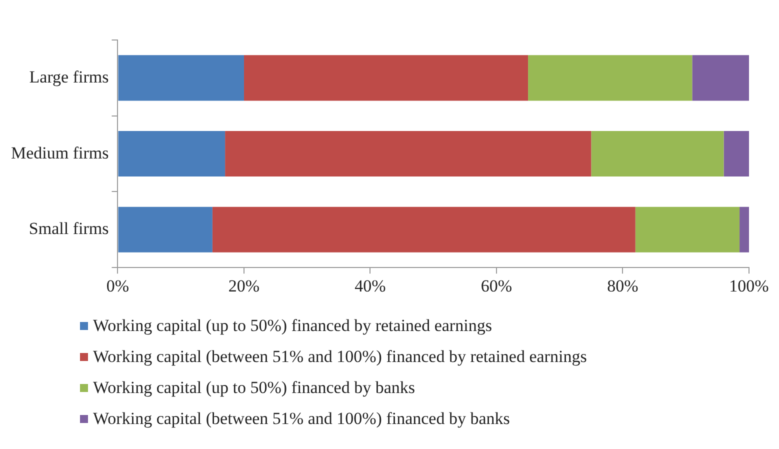  I want to click on legend-label: Working capital (up to 50%) financed by banks, so click(254, 388).